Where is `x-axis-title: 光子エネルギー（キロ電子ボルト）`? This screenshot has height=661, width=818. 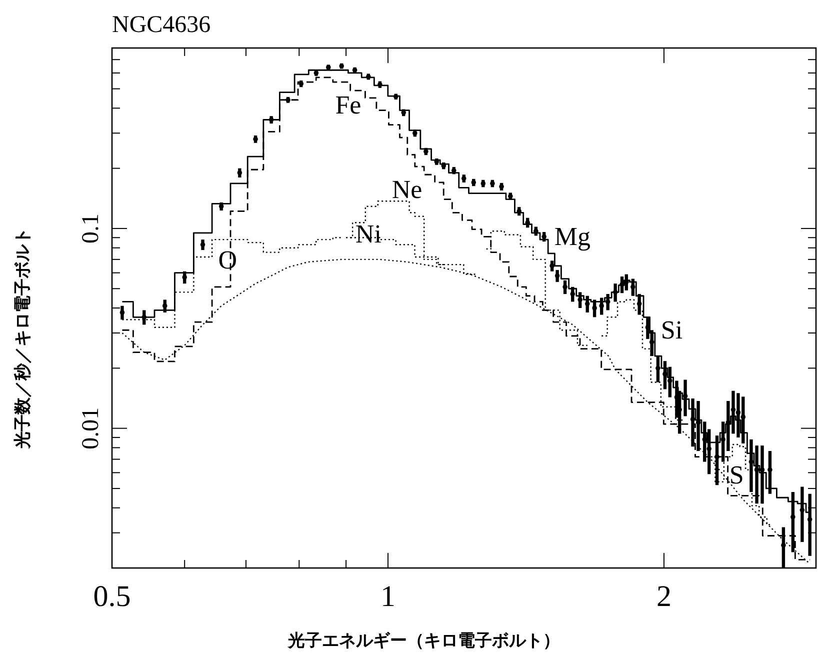 x-axis-title: 光子エネルギー（キロ電子ボルト） is located at coordinates (423, 641).